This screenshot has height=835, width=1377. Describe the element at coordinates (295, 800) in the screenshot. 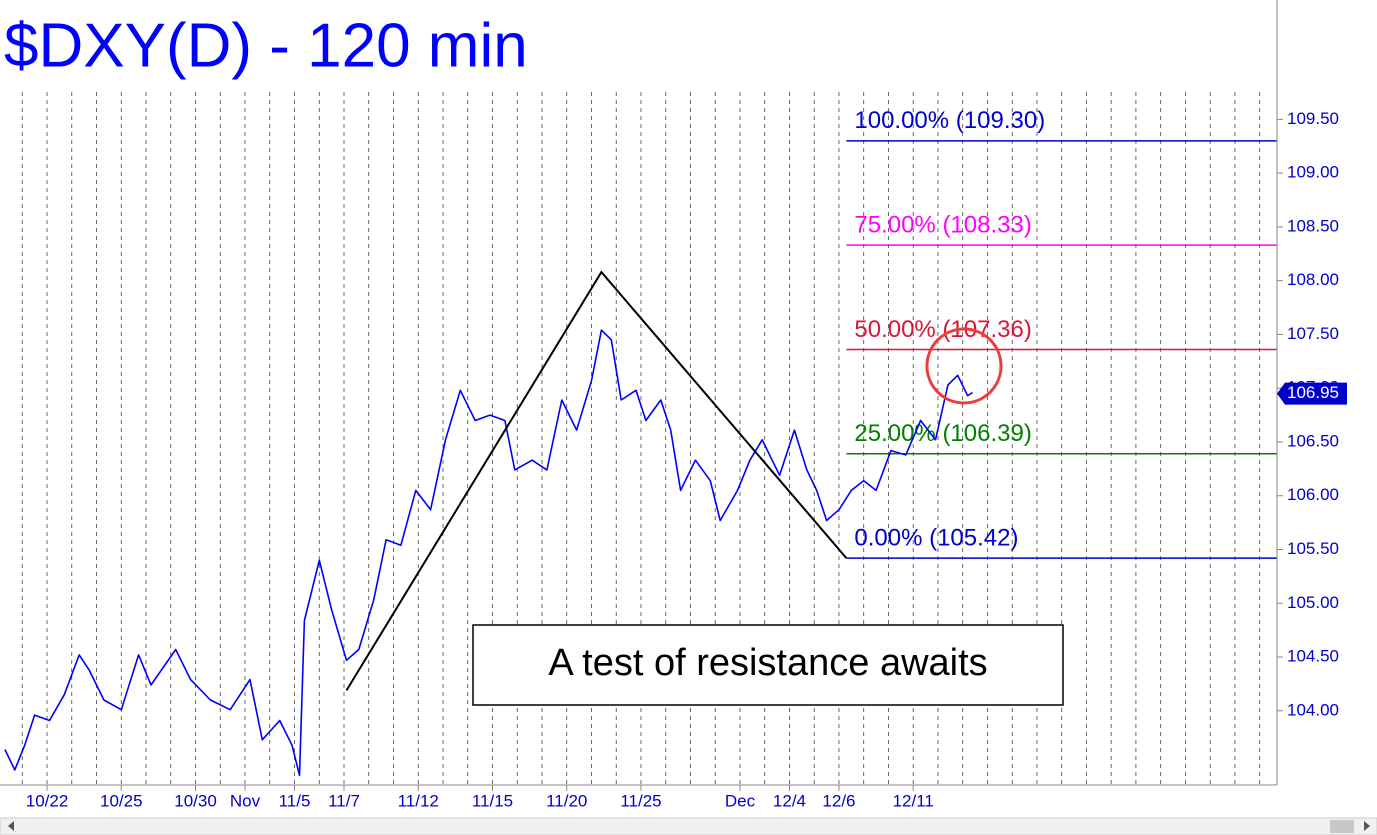

I see `x-tick-label: 11/5` at that location.